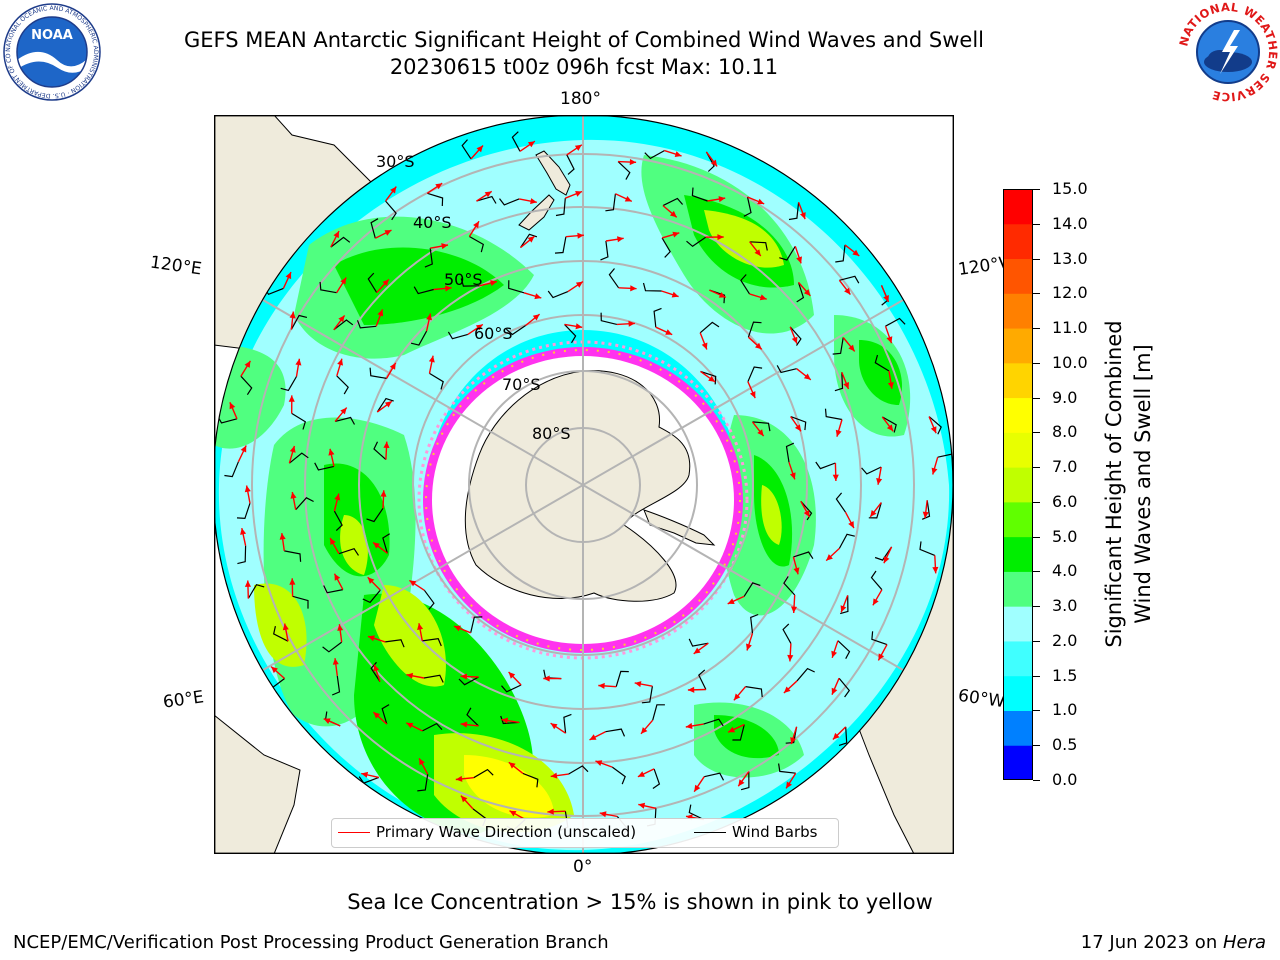 The height and width of the screenshot is (960, 1280). Describe the element at coordinates (1065, 606) in the screenshot. I see `colorbar-tick-label: 3.0` at that location.